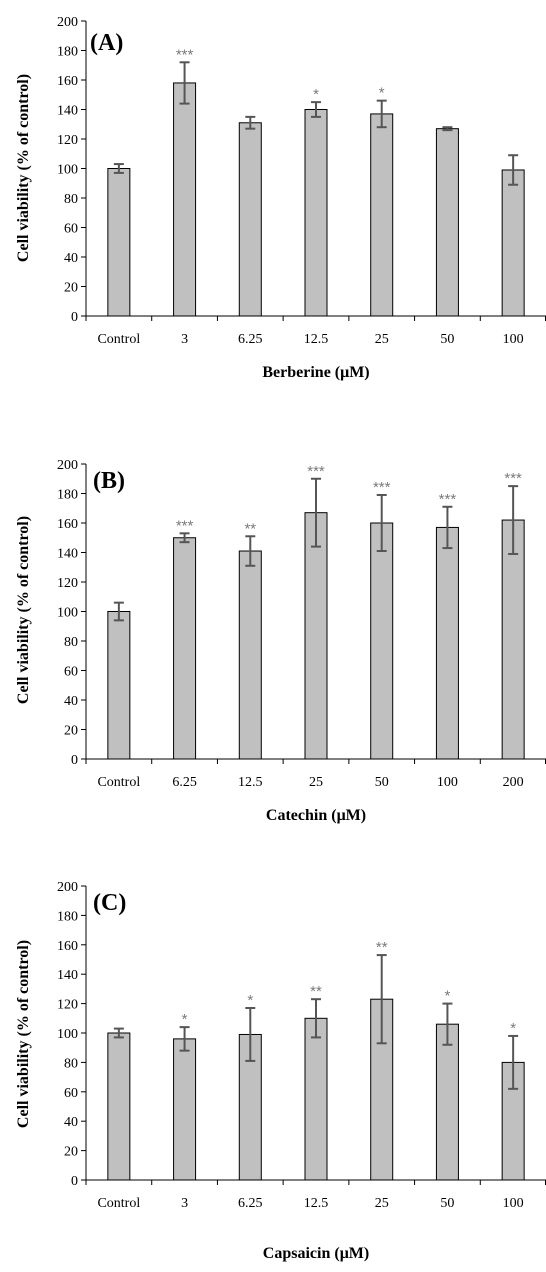 The image size is (546, 1272). I want to click on panel-b-label: (B), so click(109, 481).